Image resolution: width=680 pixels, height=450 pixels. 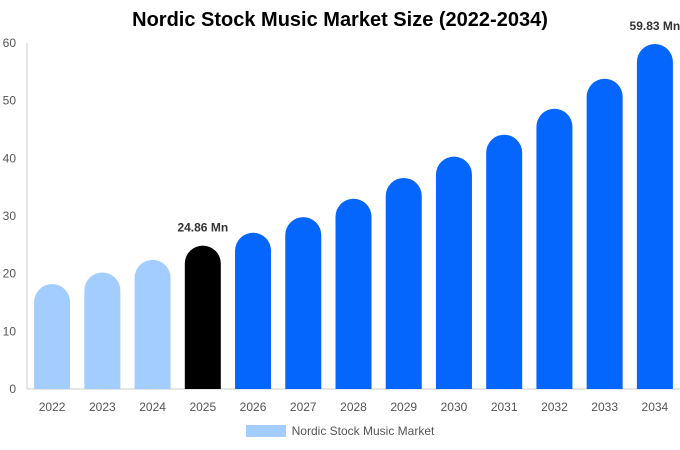 What do you see at coordinates (202, 317) in the screenshot?
I see `bar-2025` at bounding box center [202, 317].